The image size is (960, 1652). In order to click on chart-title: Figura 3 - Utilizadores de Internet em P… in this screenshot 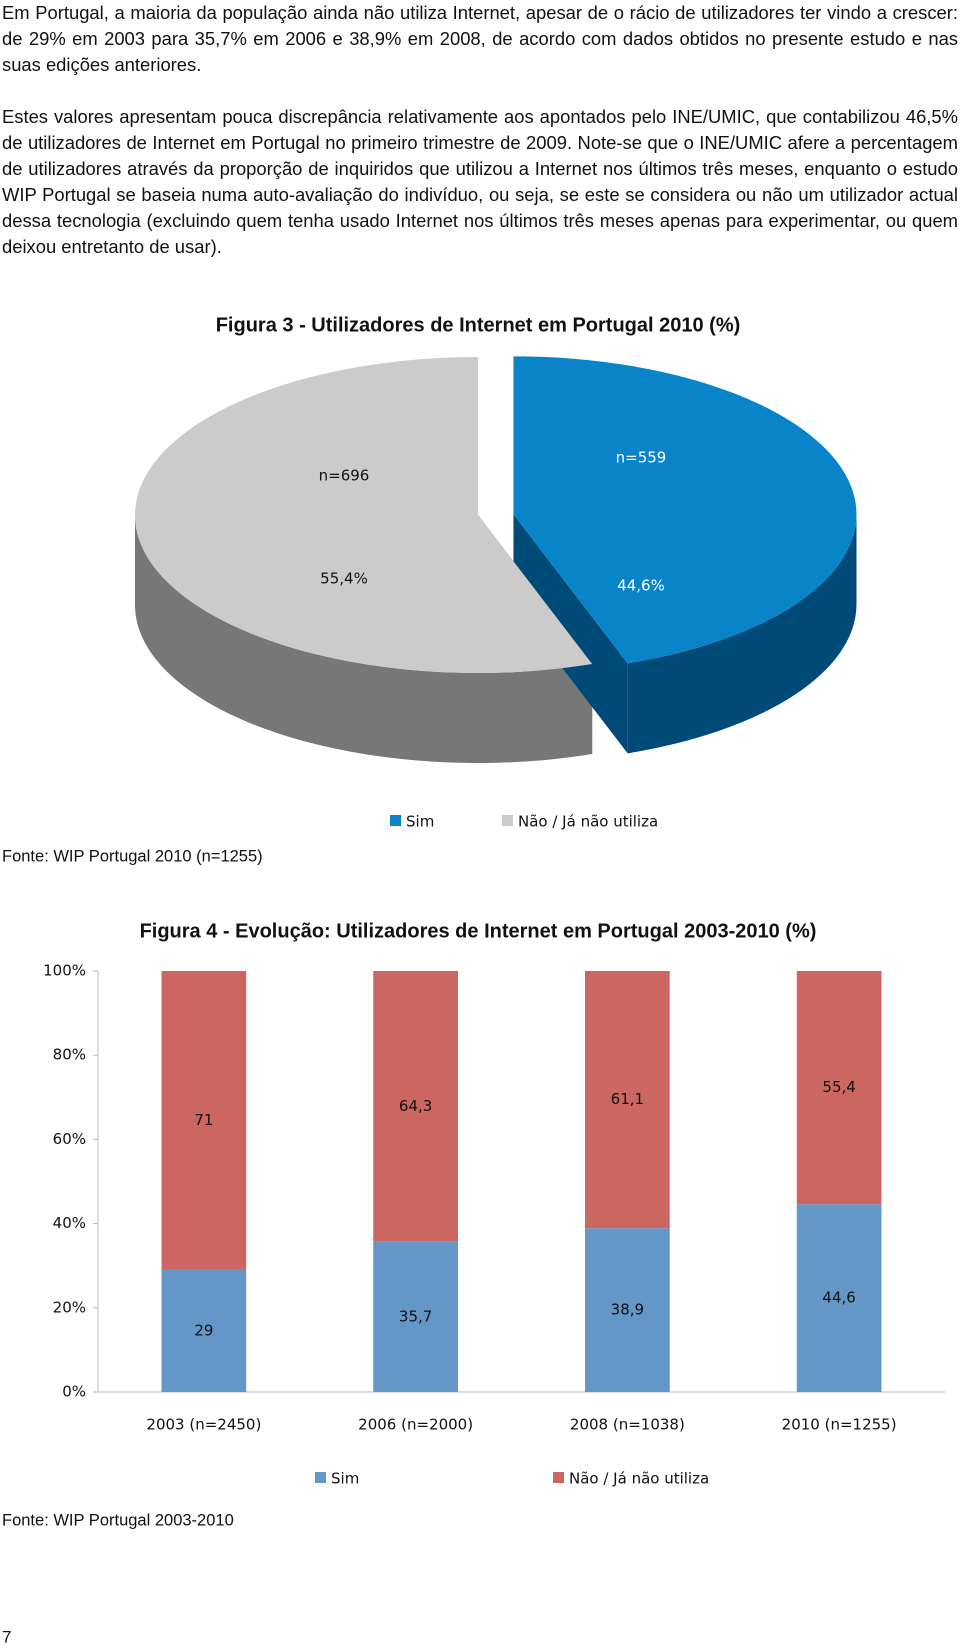, I will do `click(478, 325)`.